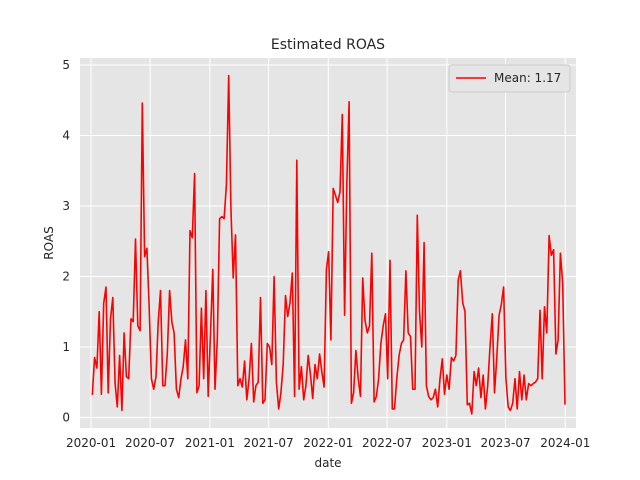  What do you see at coordinates (66, 206) in the screenshot?
I see `y-tick-label: 3` at bounding box center [66, 206].